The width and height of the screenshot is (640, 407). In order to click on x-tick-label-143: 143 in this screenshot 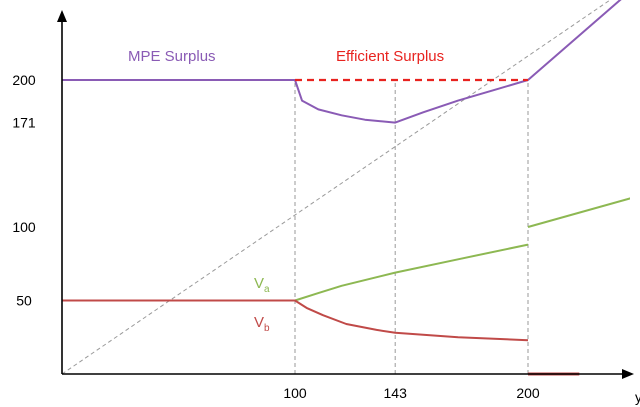, I will do `click(396, 393)`.